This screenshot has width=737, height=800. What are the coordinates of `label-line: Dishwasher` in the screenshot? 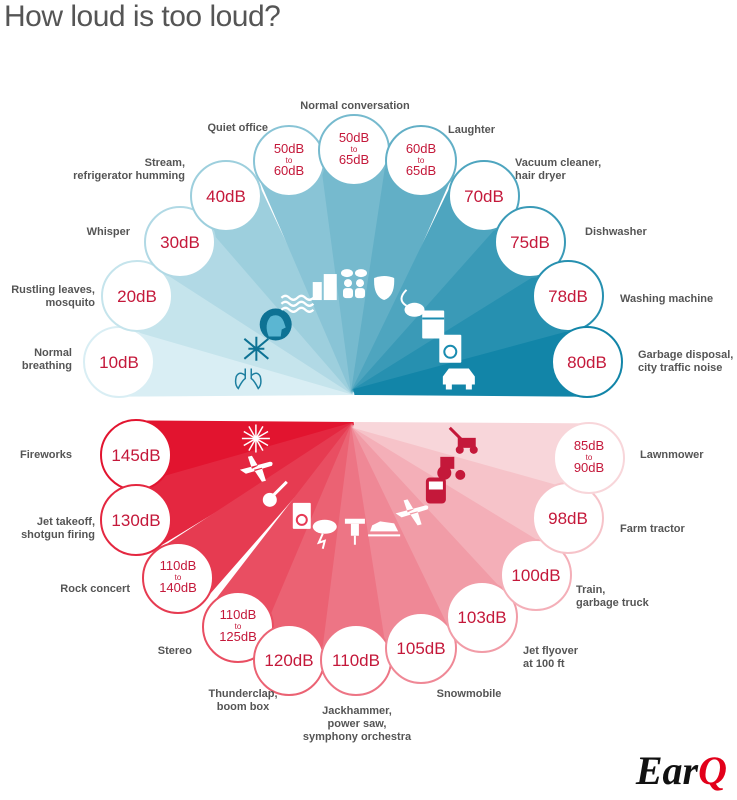 It's located at (616, 232).